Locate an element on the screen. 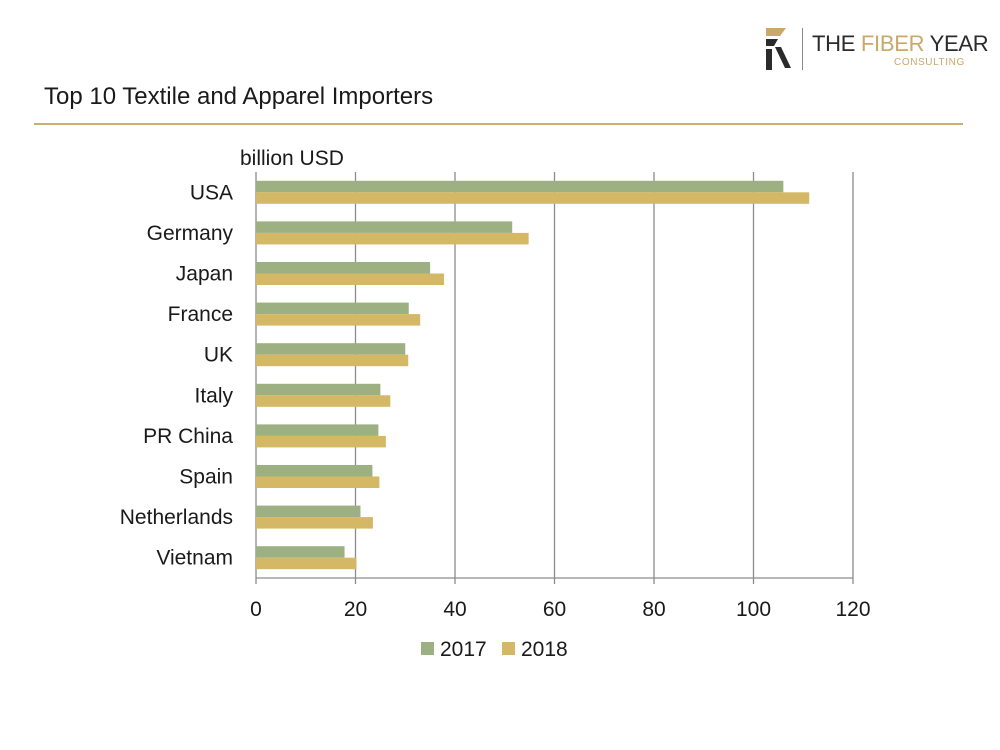  logo-word-year: YEAR is located at coordinates (959, 43).